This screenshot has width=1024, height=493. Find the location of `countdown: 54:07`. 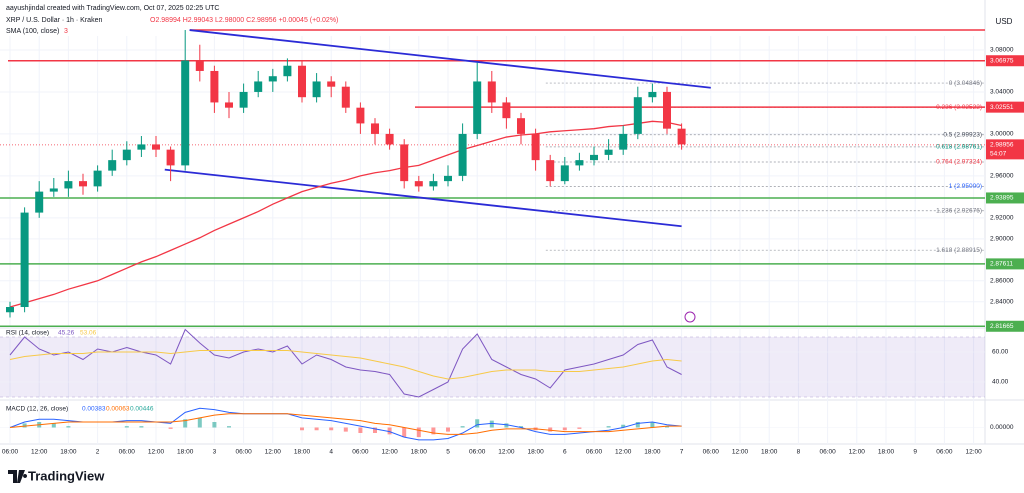

countdown: 54:07 is located at coordinates (998, 154).